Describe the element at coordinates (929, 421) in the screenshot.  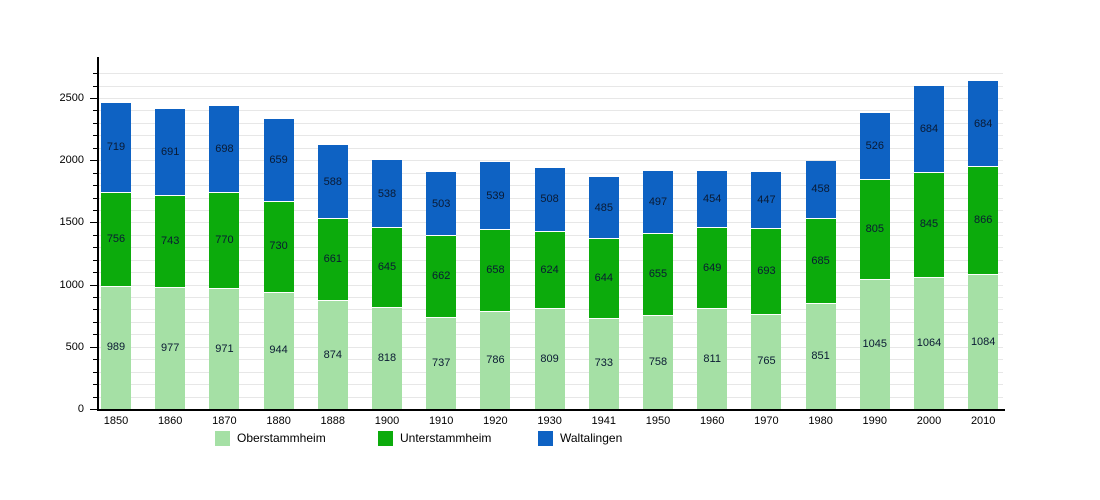
I see `x-axis-year-label: 2000` at that location.